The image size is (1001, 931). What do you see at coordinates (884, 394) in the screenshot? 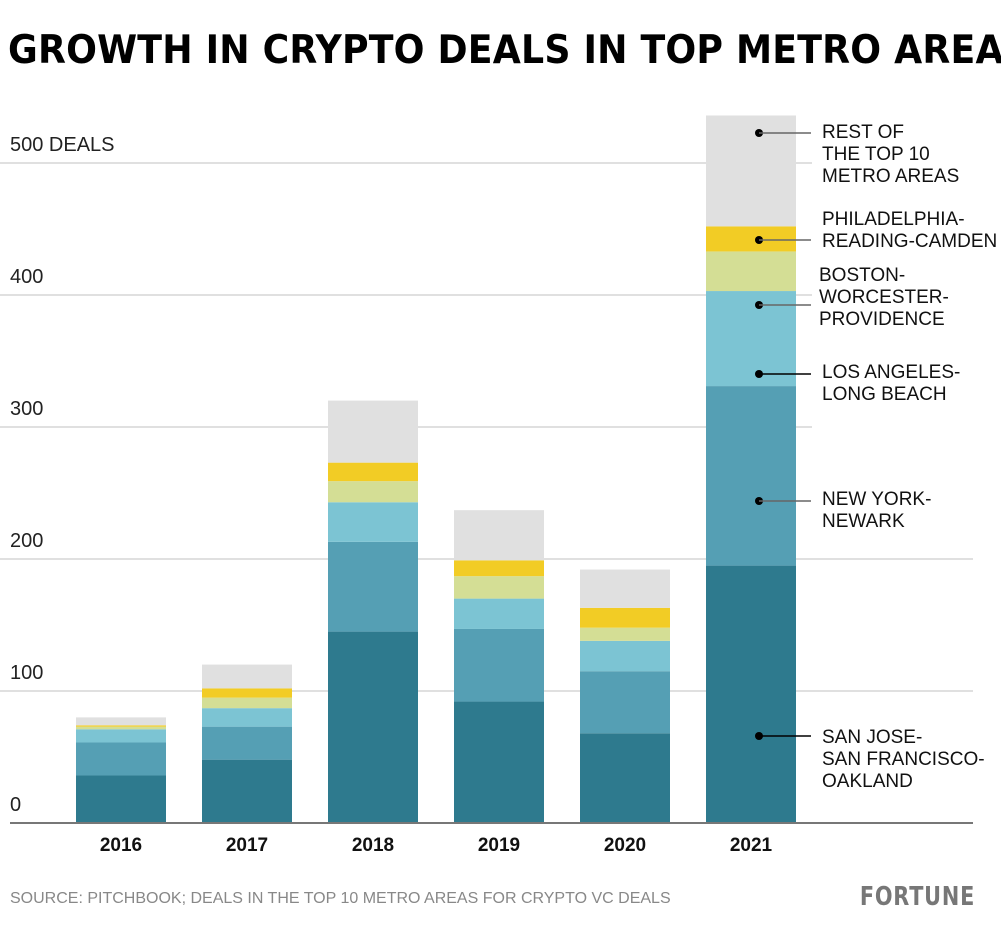
I see `annotation-label: LONG BEACH` at bounding box center [884, 394].